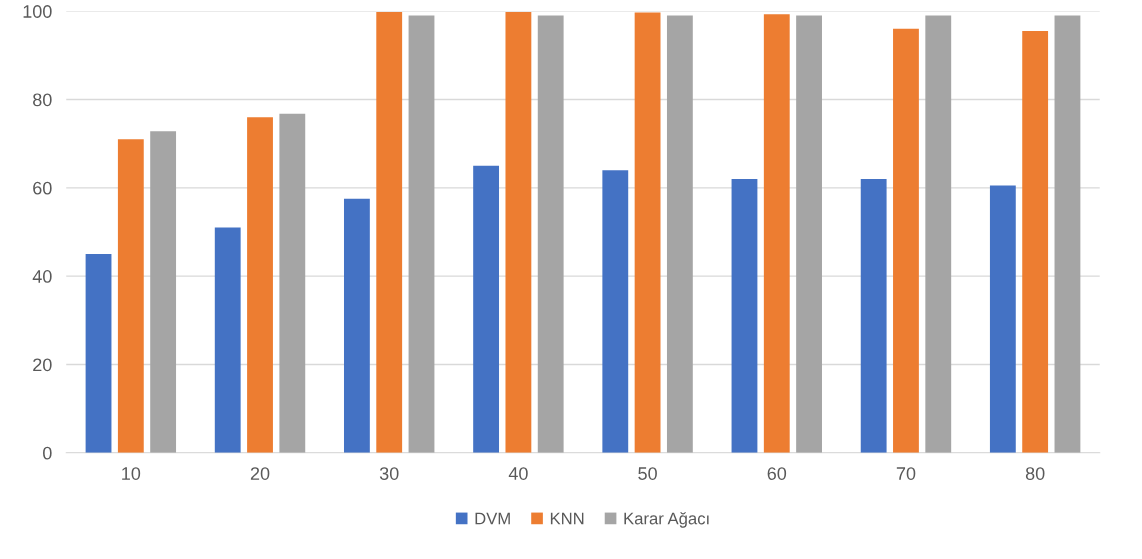 The image size is (1142, 559). Describe the element at coordinates (389, 473) in the screenshot. I see `x-tick-label: 30` at that location.